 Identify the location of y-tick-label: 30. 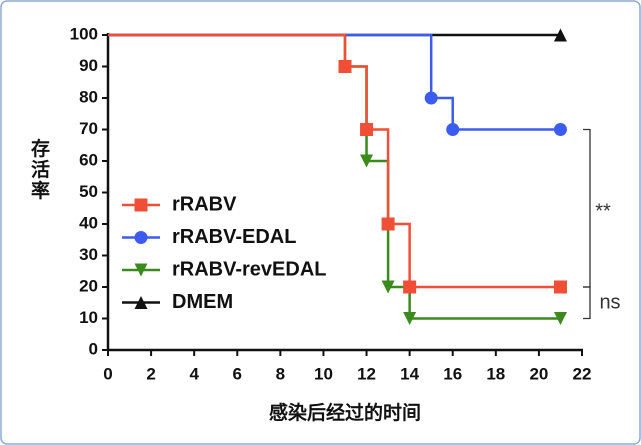
(88, 254).